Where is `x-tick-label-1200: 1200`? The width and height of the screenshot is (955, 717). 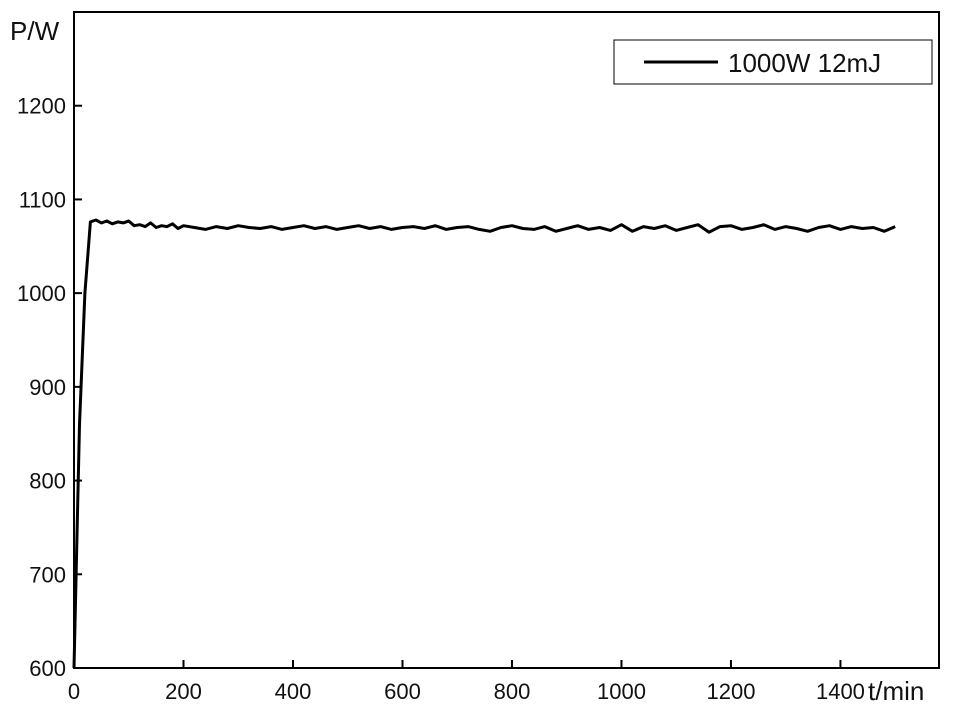 x-tick-label-1200: 1200 is located at coordinates (730, 691).